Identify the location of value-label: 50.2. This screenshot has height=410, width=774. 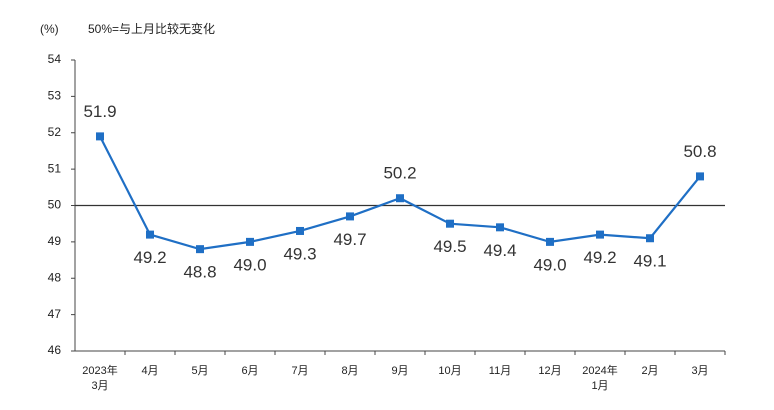
(399, 173).